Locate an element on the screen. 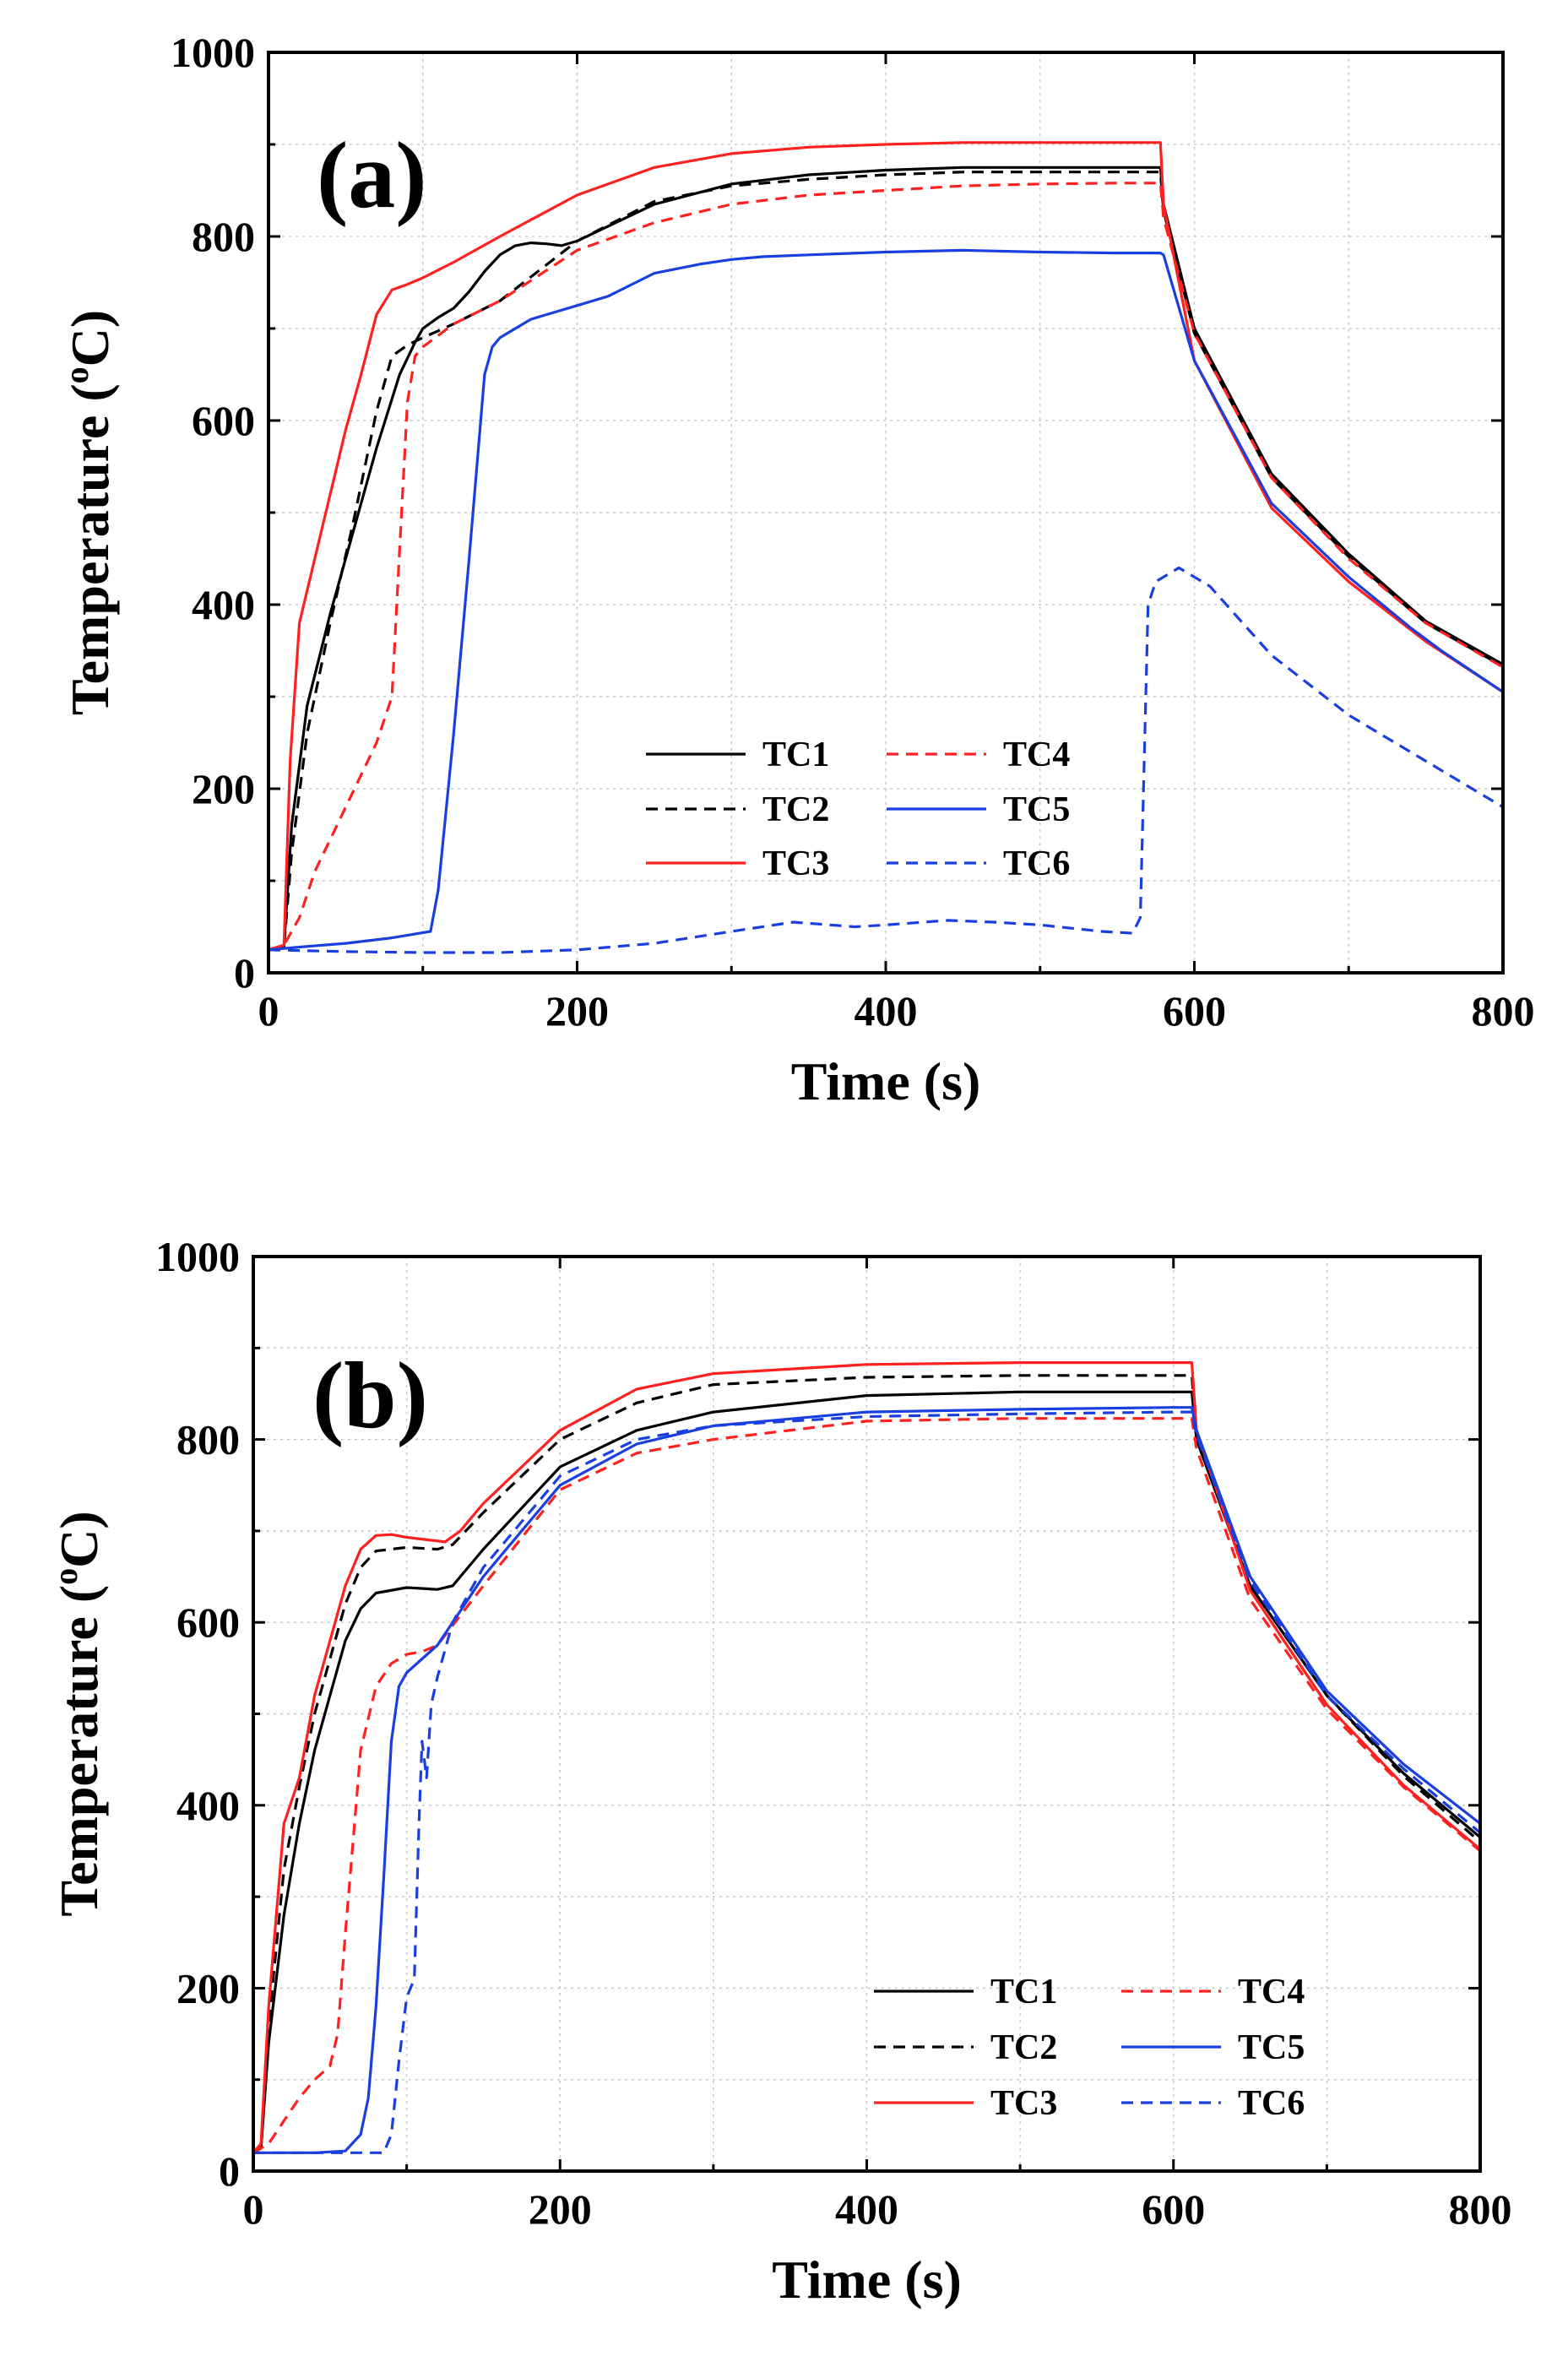 The image size is (1568, 2367). series-line-tc6 is located at coordinates (886, 760).